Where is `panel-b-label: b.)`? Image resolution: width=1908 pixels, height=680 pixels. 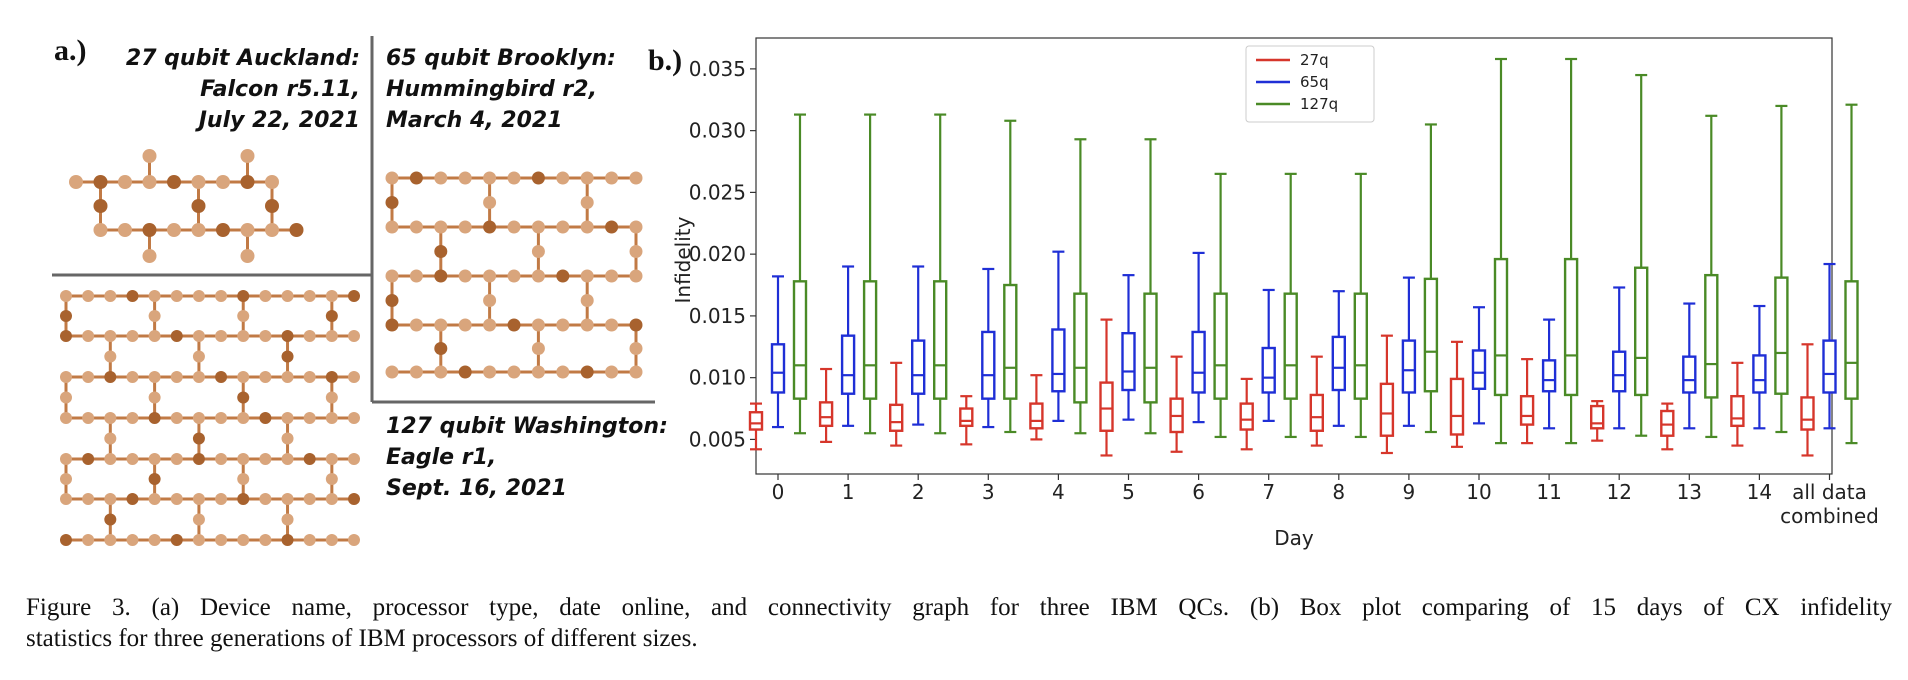
panel-b-label: b.) is located at coordinates (665, 60).